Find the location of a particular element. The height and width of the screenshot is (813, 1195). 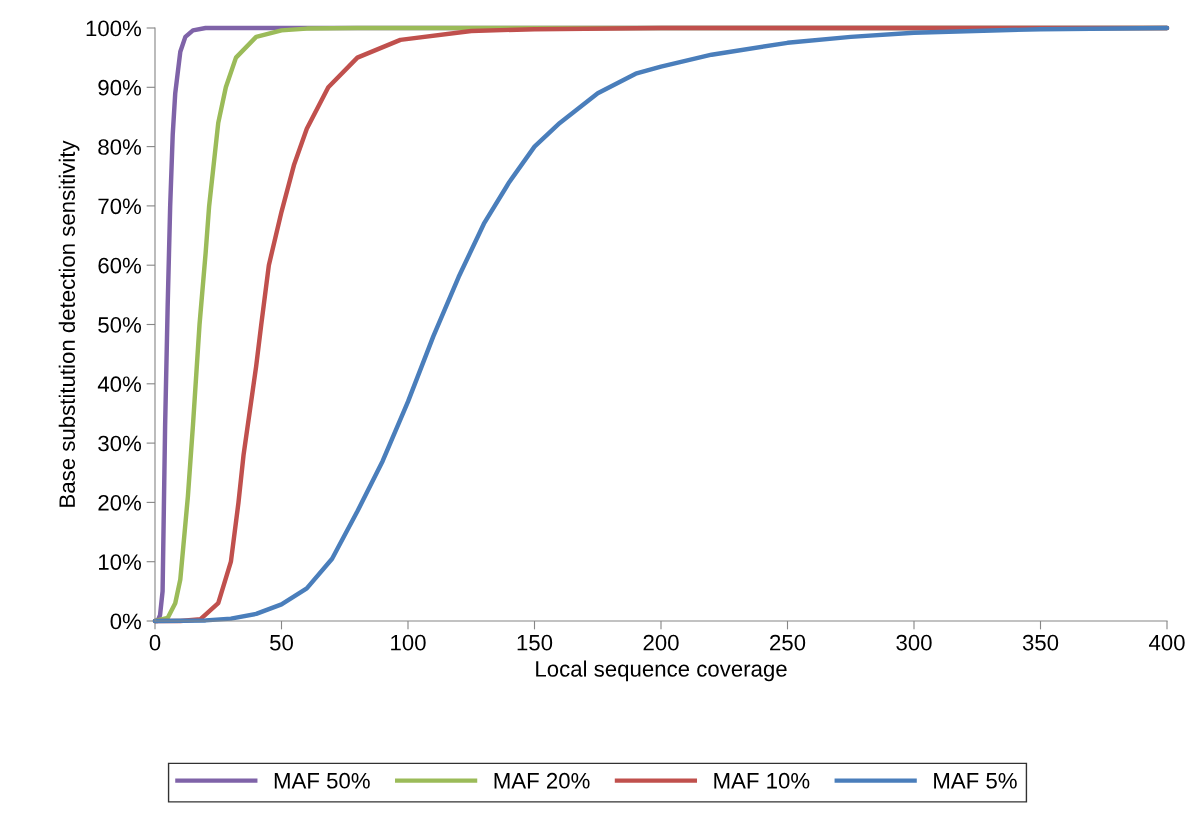

y-tick-label: 60% is located at coordinates (120, 265).